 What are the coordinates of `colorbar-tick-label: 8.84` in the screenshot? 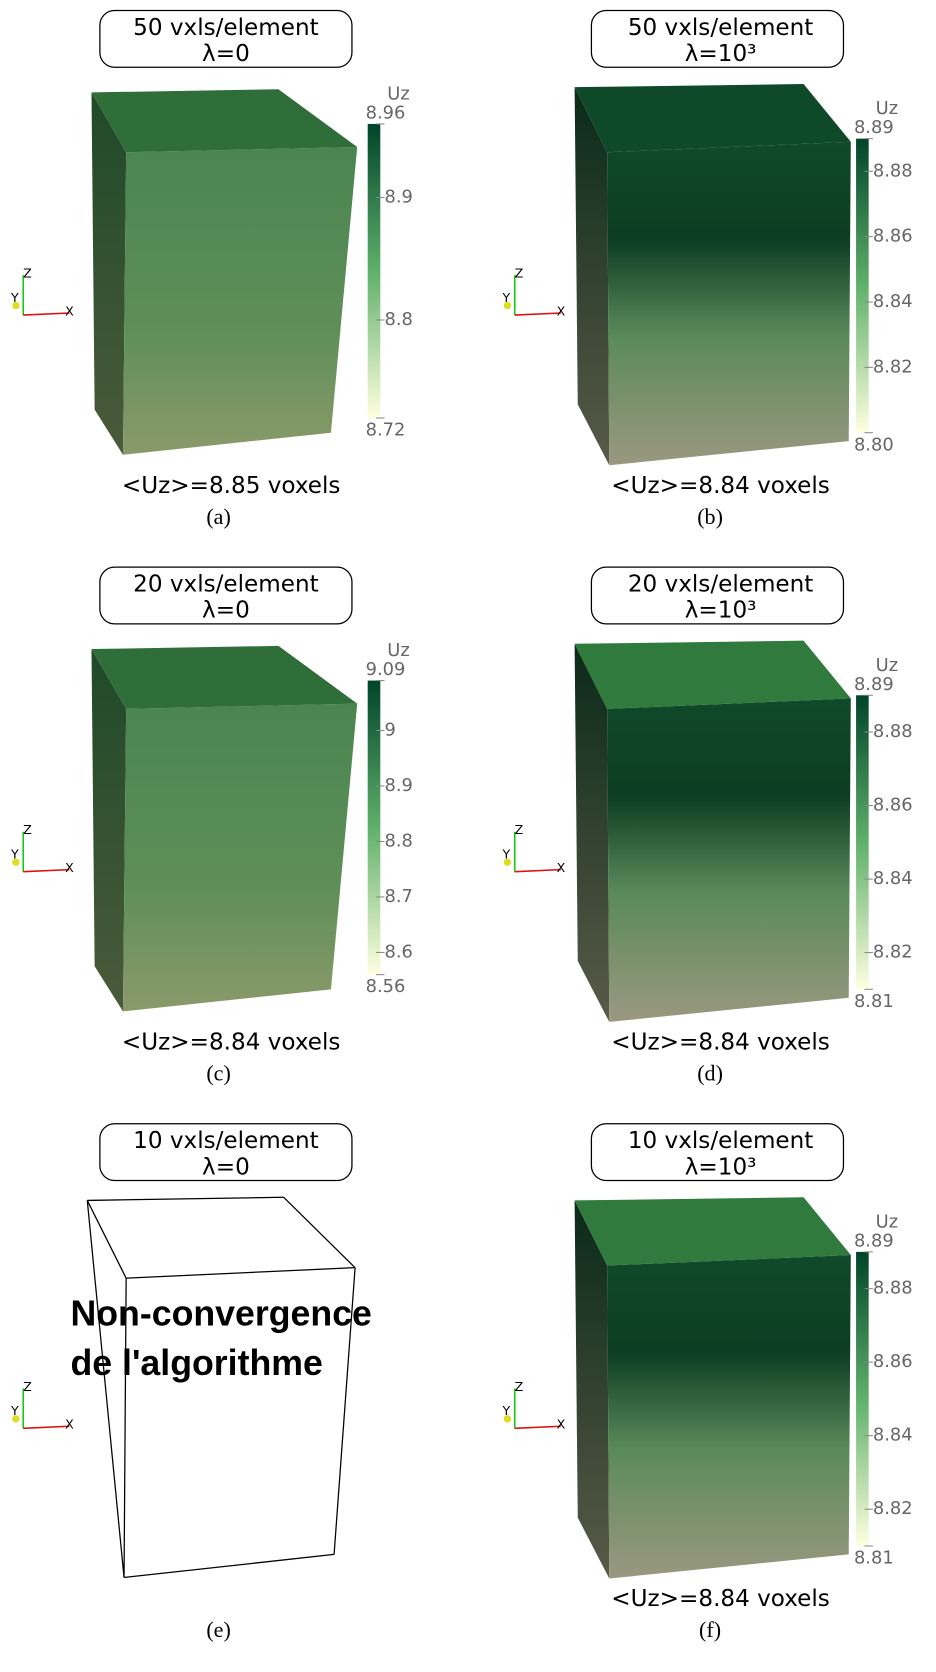 It's located at (893, 301).